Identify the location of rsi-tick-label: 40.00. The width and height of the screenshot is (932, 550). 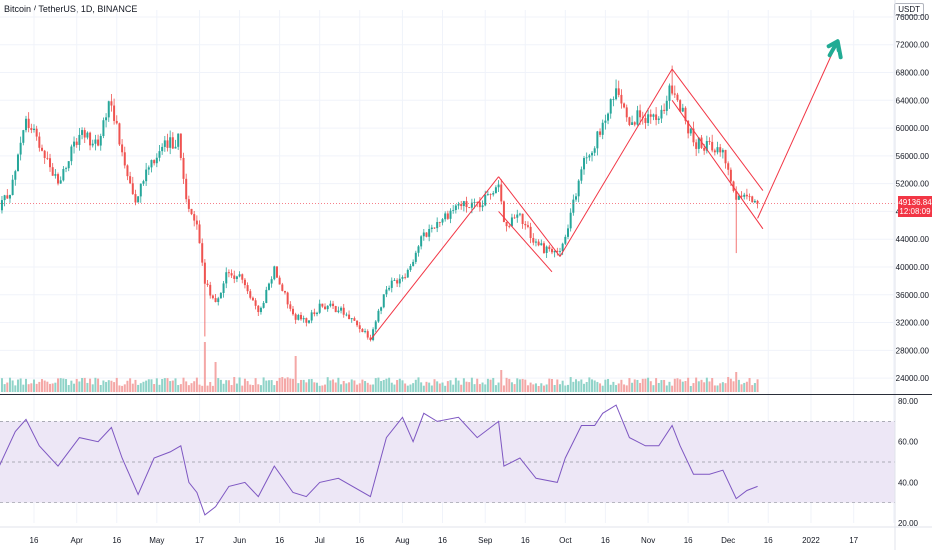
(908, 482).